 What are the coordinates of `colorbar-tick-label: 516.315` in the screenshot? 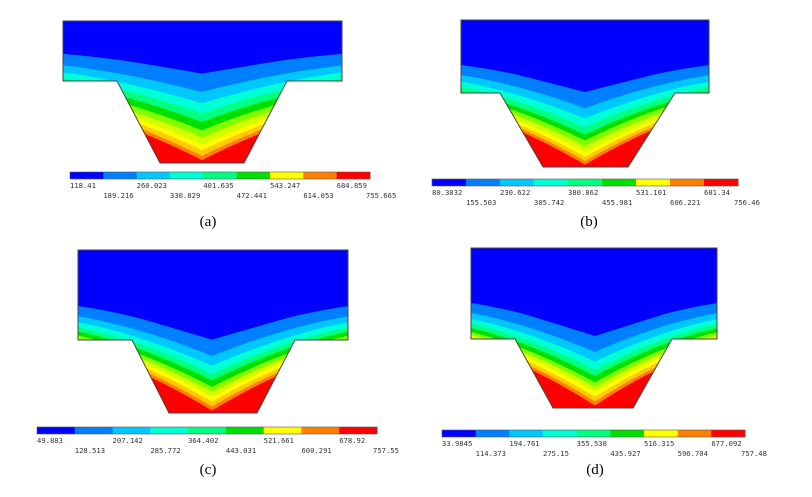 It's located at (659, 443).